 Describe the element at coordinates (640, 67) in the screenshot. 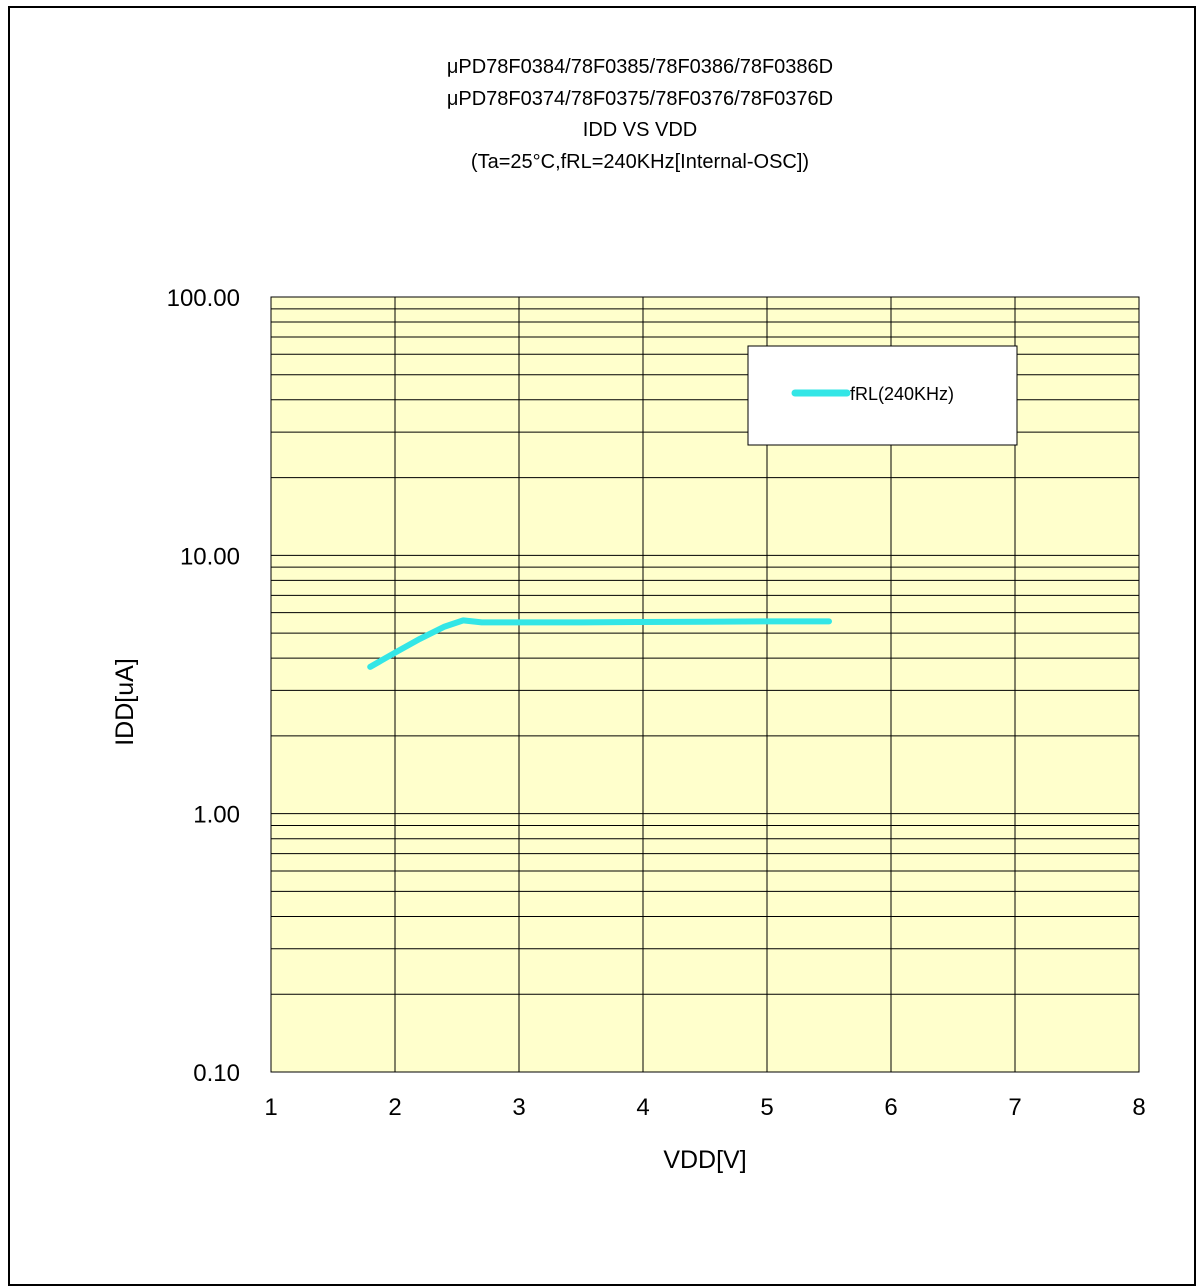

I see `title-line-1: μPD78F0384/78F0385/78F0386/78F0386D` at that location.